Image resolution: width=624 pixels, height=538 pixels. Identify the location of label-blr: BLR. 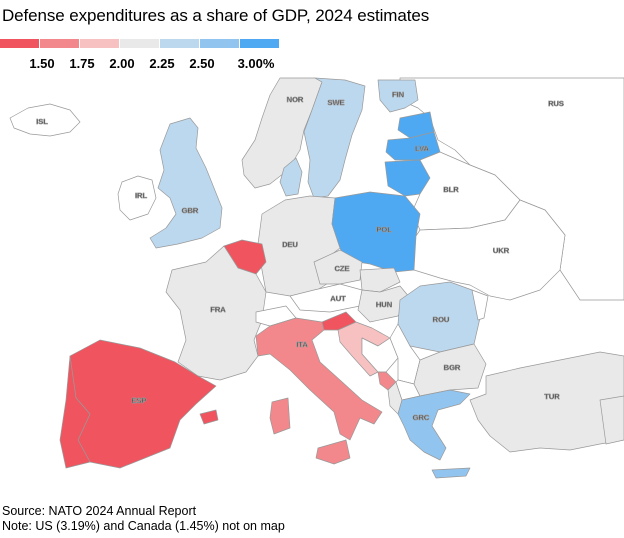
(451, 189).